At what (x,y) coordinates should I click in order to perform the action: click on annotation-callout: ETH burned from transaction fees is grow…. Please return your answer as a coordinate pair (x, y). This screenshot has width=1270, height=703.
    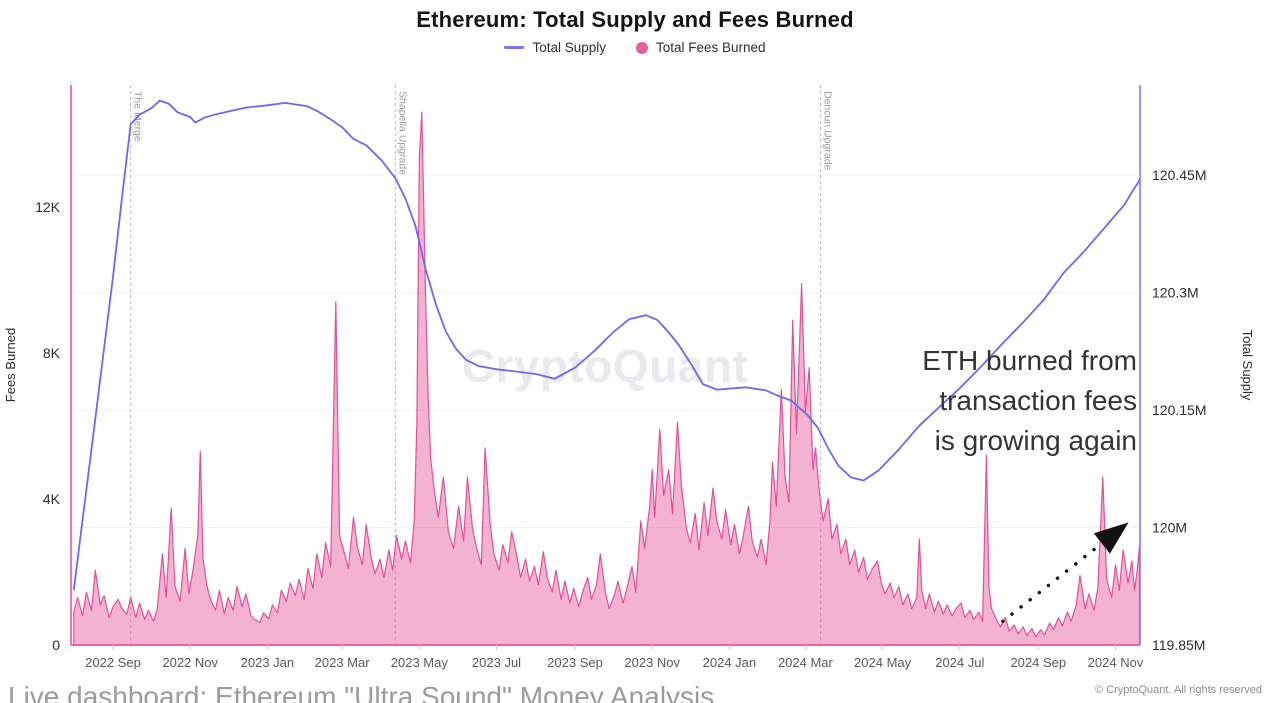
    Looking at the image, I should click on (1029, 401).